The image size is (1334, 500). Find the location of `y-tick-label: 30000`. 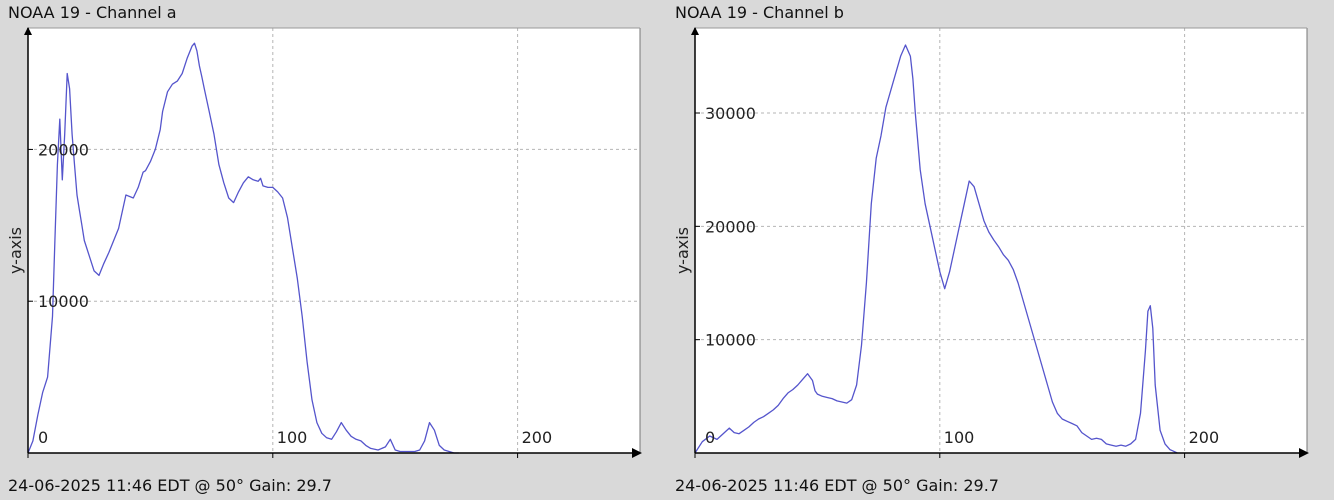

y-tick-label: 30000 is located at coordinates (730, 113).